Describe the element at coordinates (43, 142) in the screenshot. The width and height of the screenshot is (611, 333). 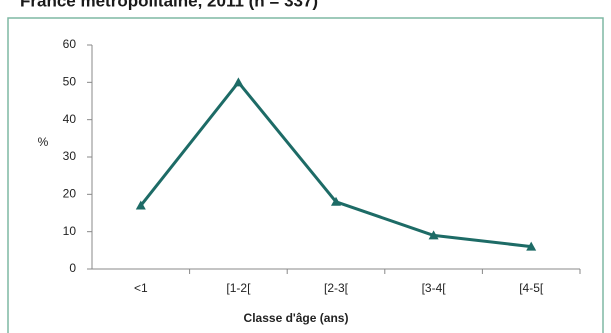
I see `y-axis-title: %` at that location.